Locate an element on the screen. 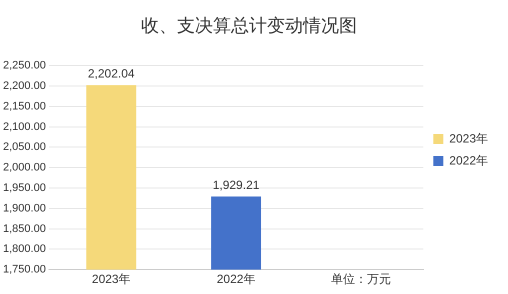 This screenshot has height=294, width=508. y-tick-label: 1,850.00 is located at coordinates (24, 228).